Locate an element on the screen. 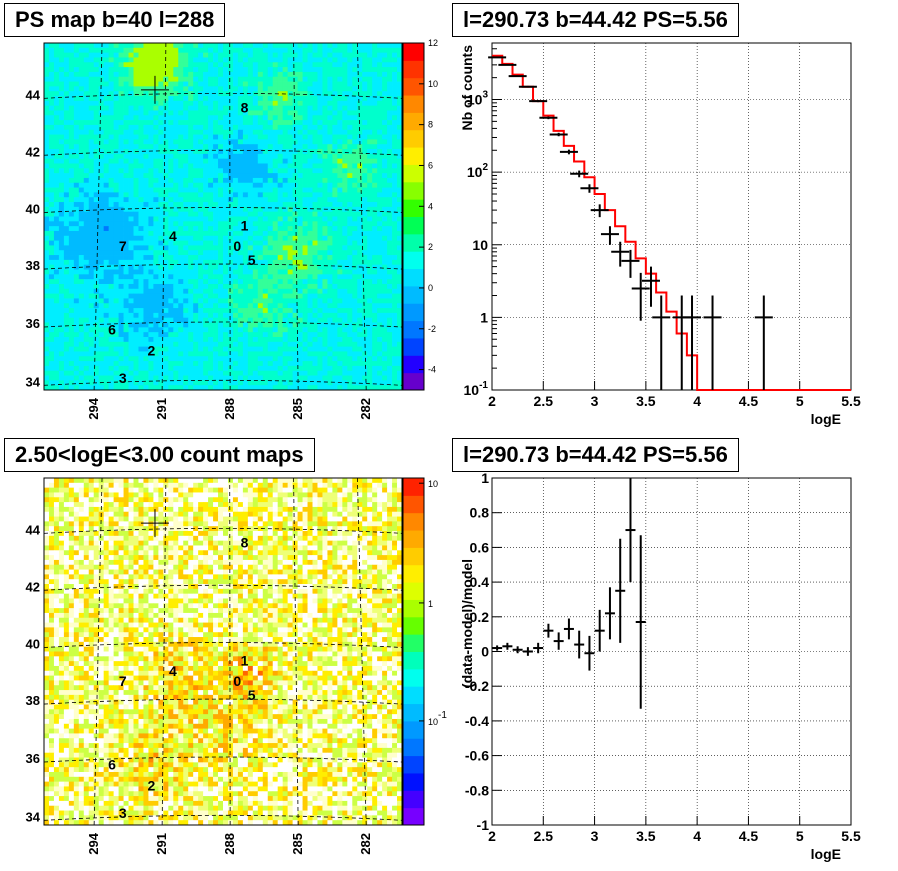 The height and width of the screenshot is (871, 898). colorbar-tick-label: 10 is located at coordinates (433, 484).